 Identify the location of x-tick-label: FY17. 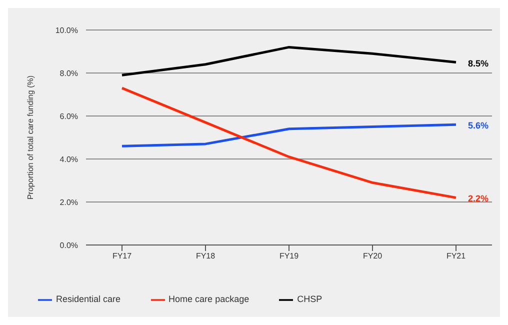
(122, 256).